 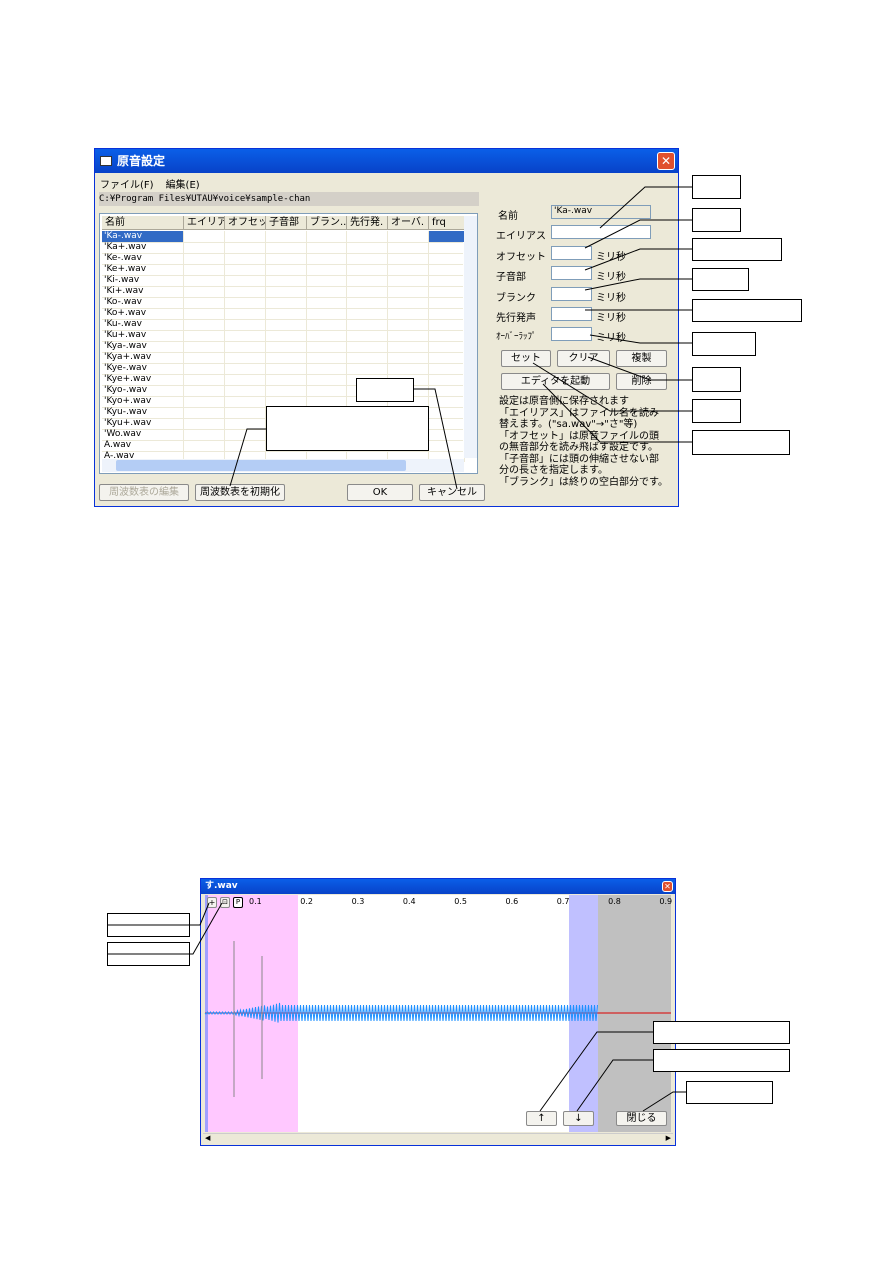 What do you see at coordinates (208, 1138) in the screenshot?
I see `scroll-left-icon: ◀` at bounding box center [208, 1138].